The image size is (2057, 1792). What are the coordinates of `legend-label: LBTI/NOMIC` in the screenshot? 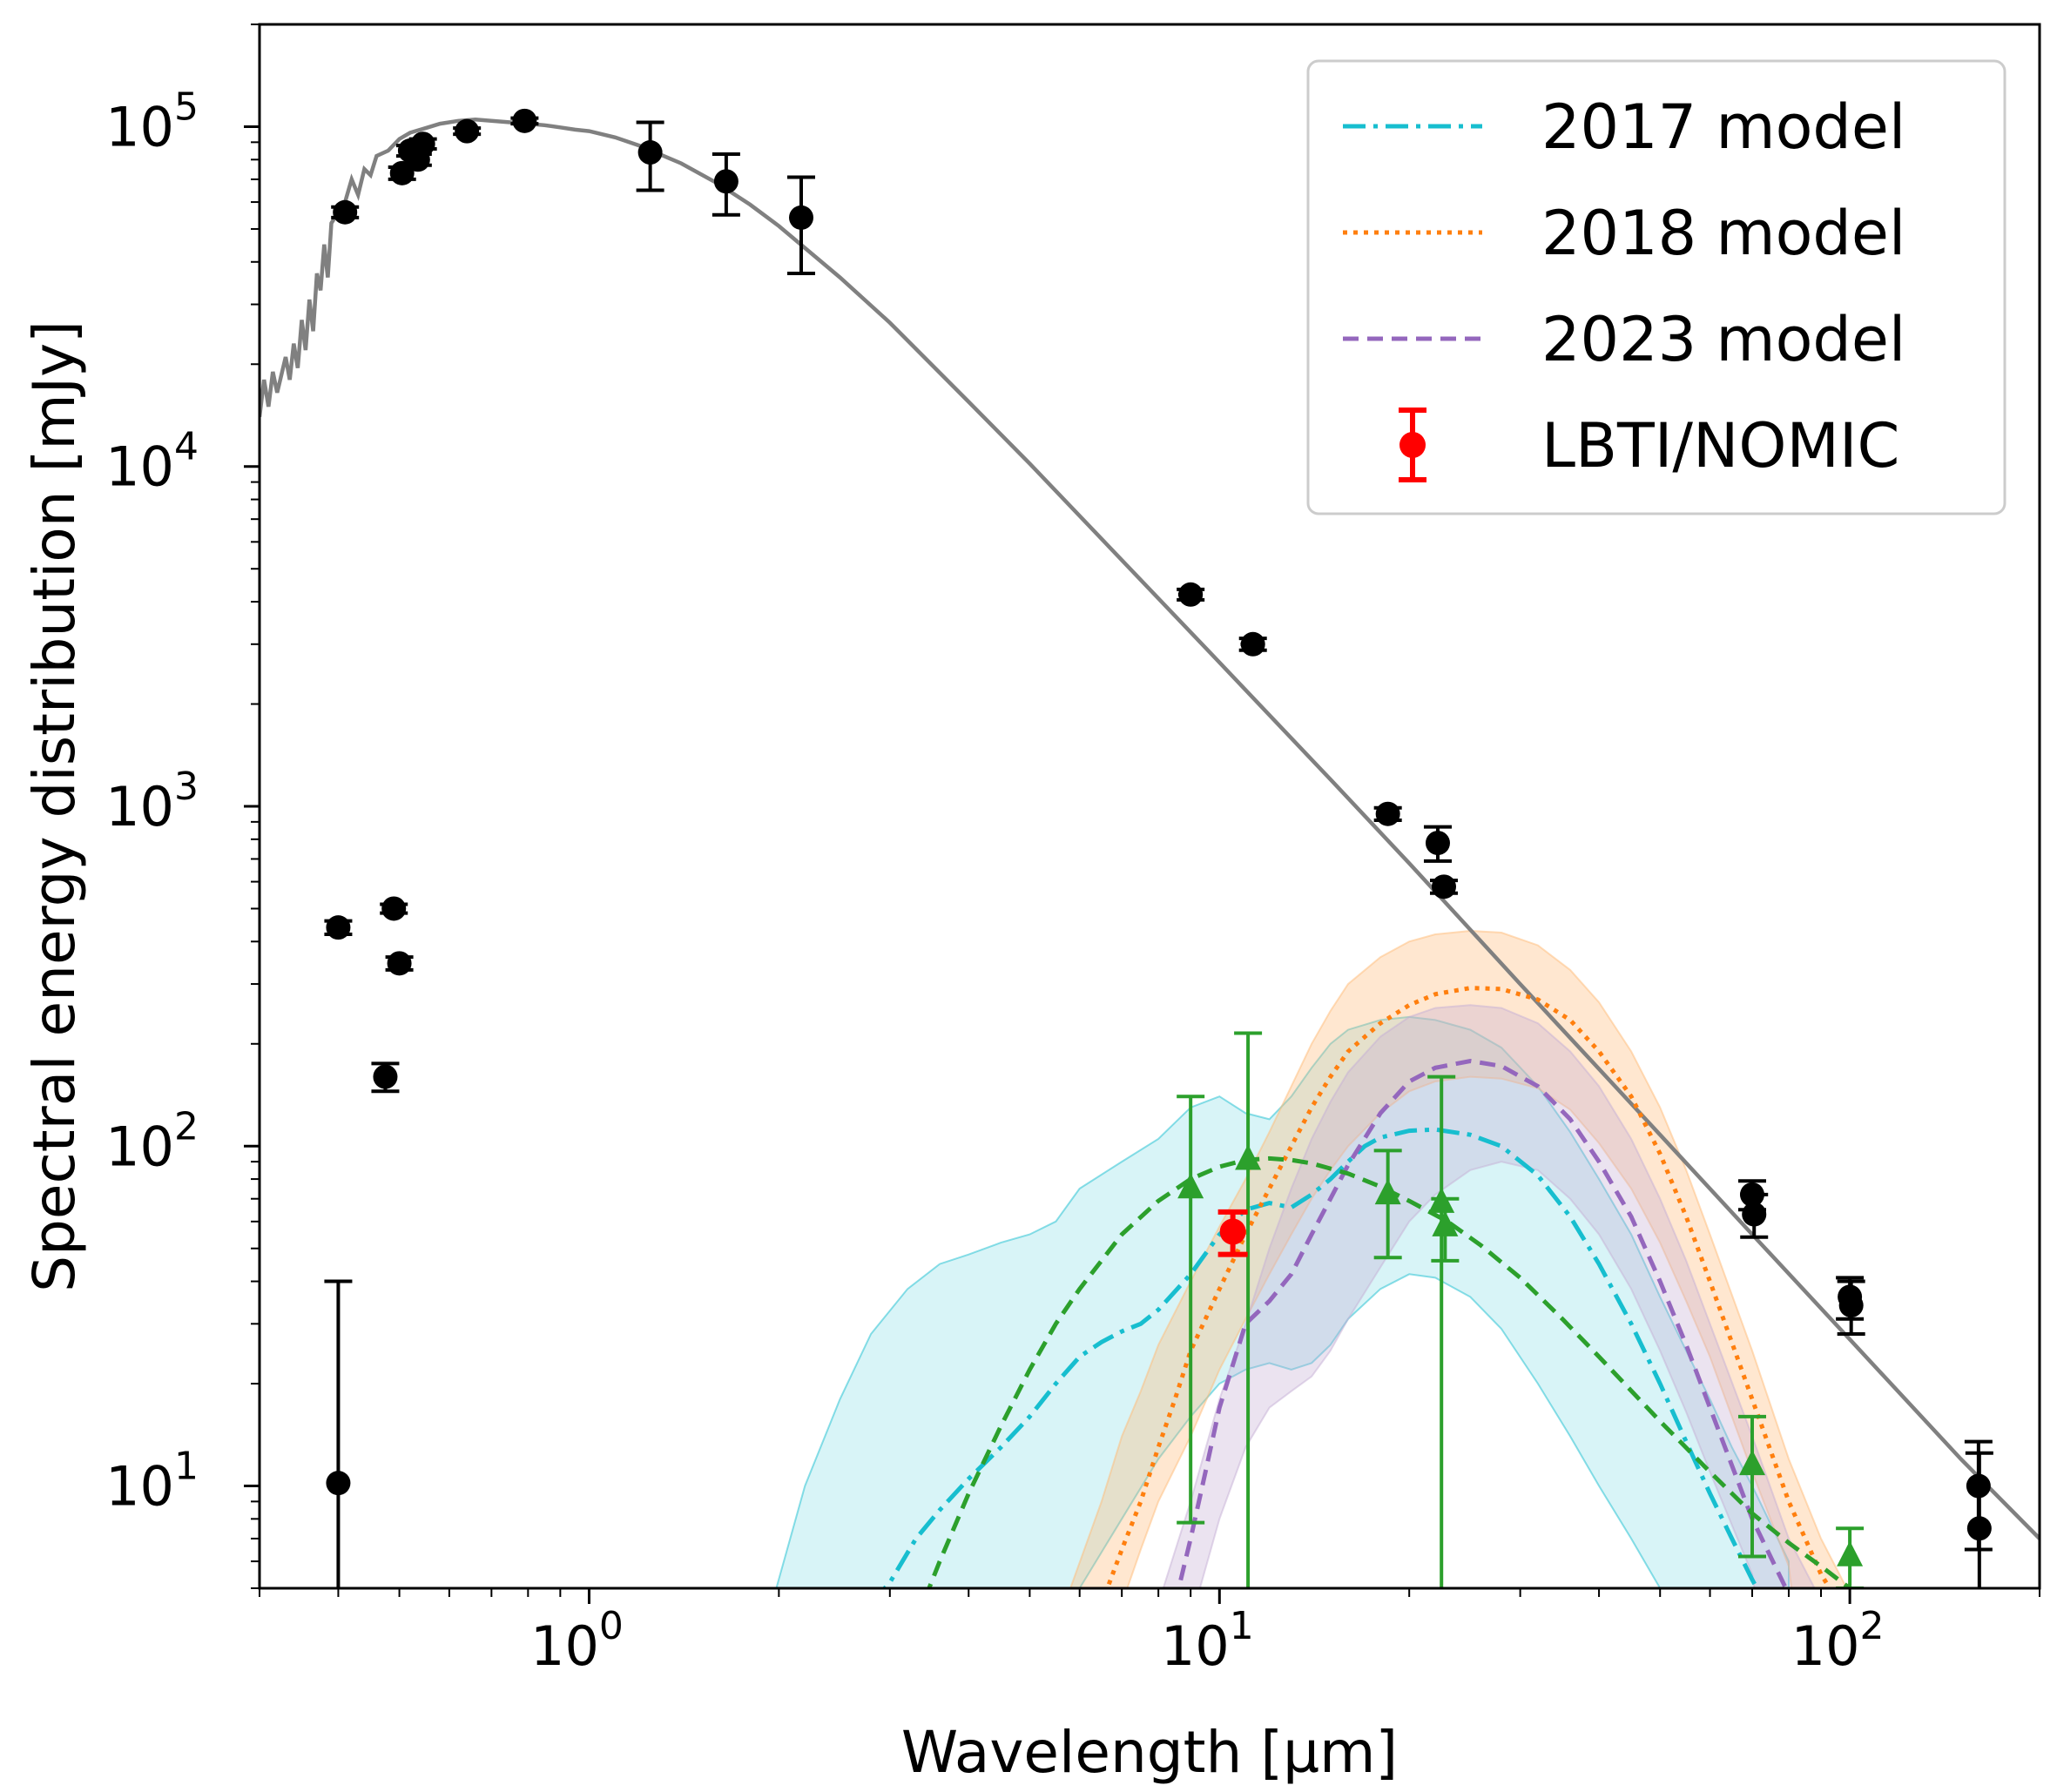 It's located at (1720, 446).